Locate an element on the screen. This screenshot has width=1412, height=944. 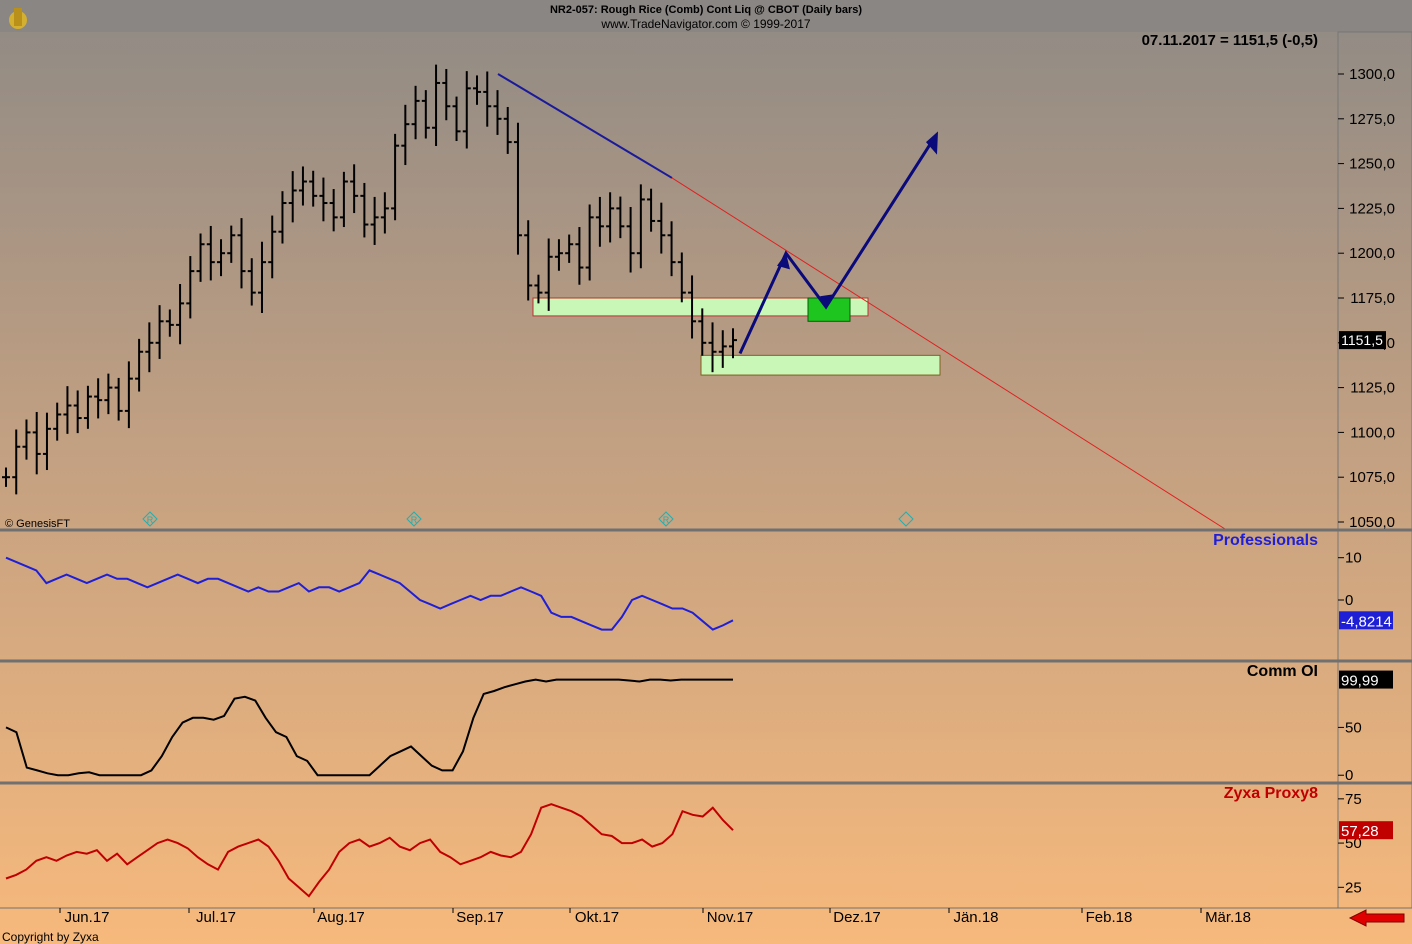
chart-subtitle: www.TradeNavigator.com © 1999-2017 is located at coordinates (705, 24).